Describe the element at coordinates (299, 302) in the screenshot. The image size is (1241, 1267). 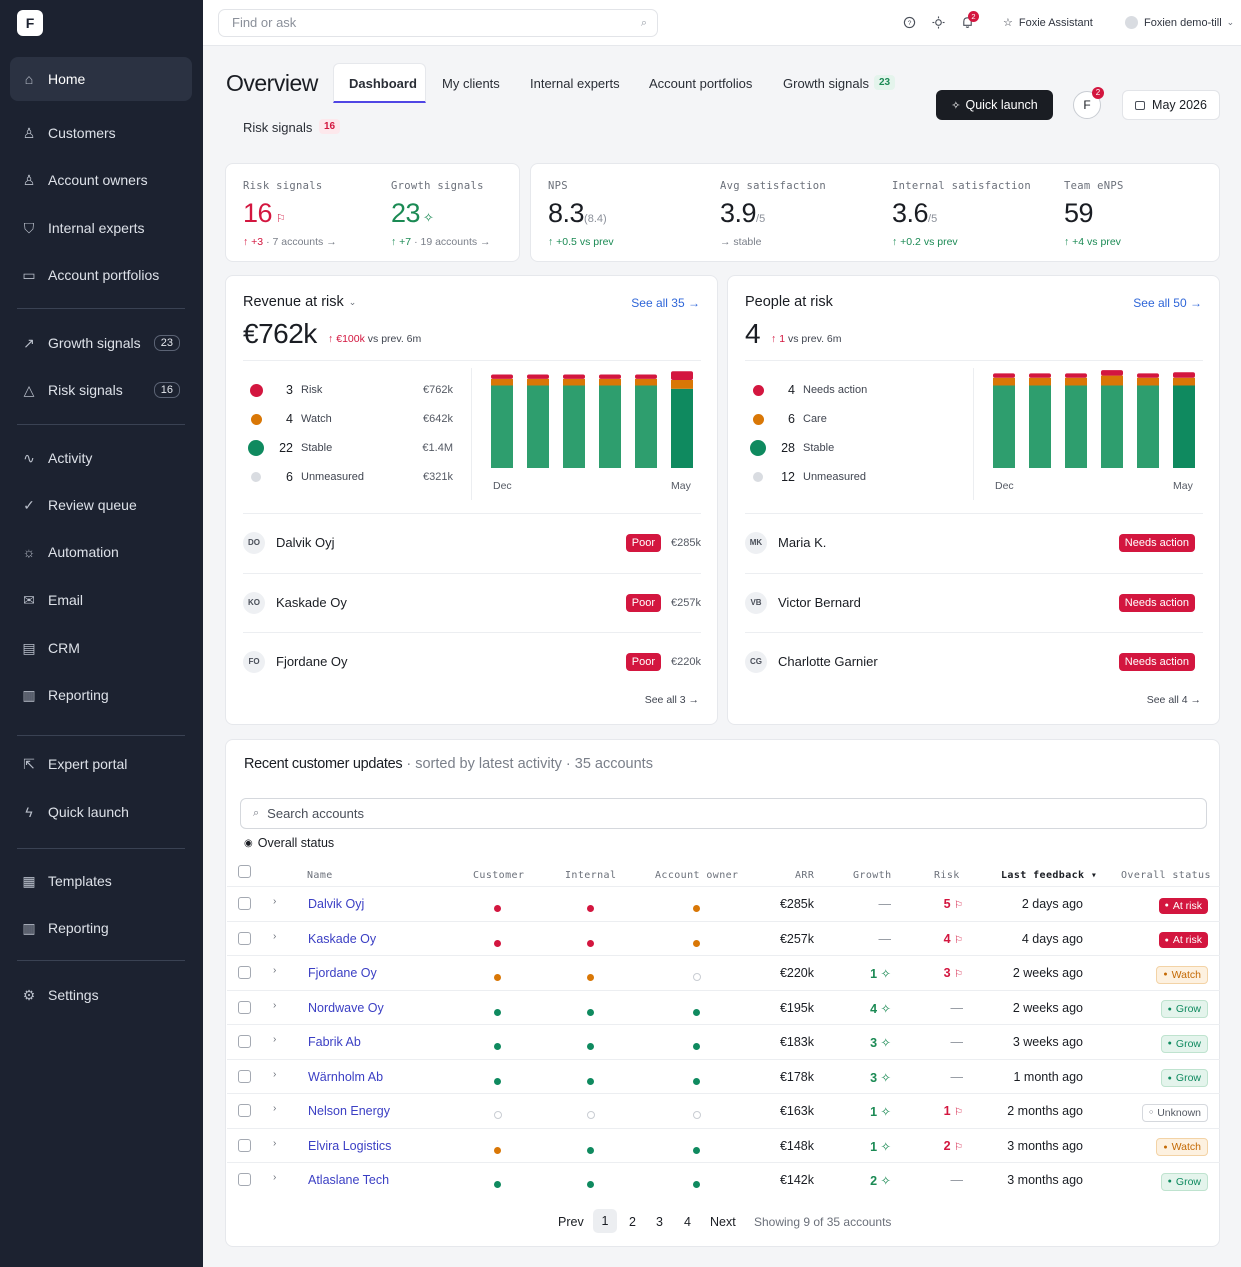
I see `revenue-title: Revenue at risk ⌄` at that location.